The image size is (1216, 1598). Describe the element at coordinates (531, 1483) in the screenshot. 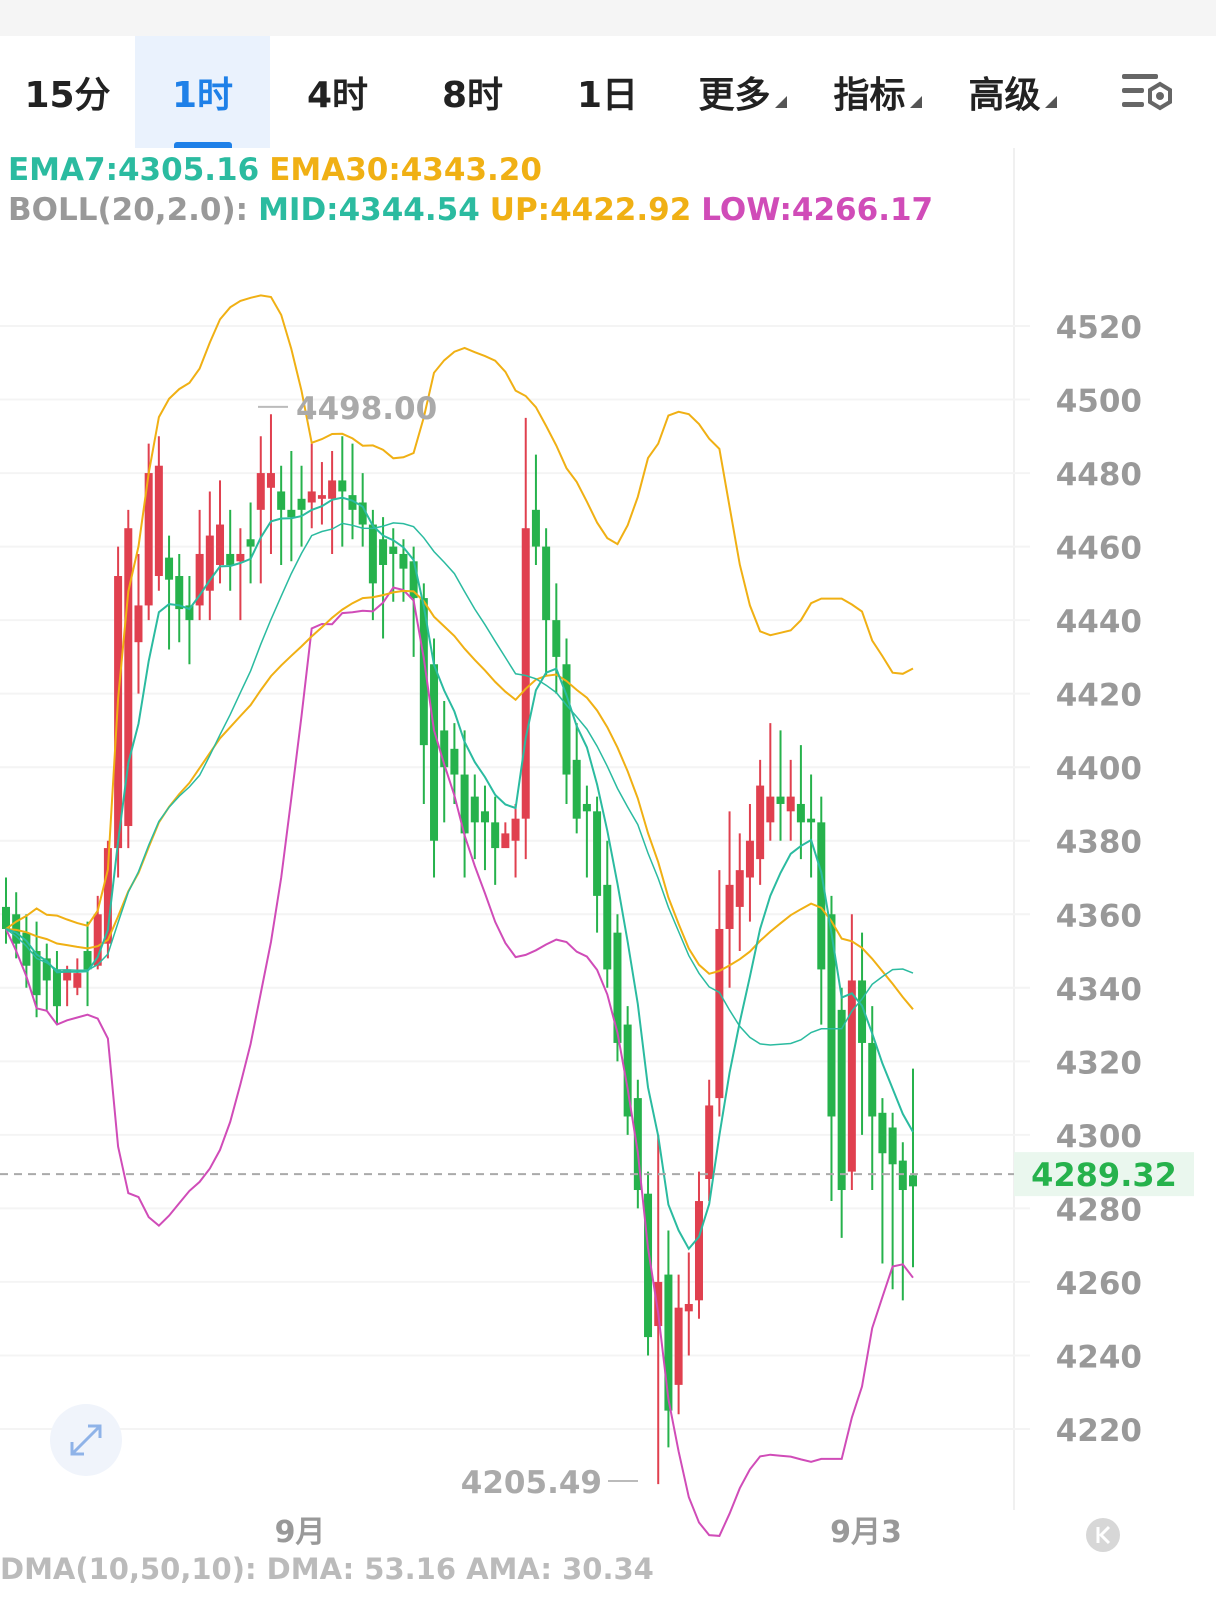

I see `low-price-annotation: 4205.49` at that location.